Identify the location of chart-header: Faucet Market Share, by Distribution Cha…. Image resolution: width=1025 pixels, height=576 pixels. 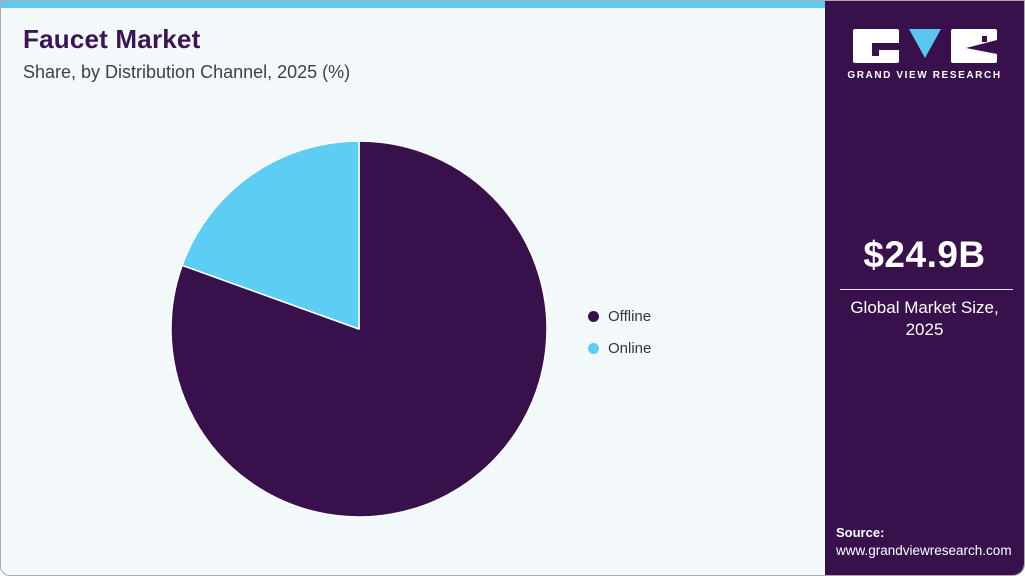
(186, 53).